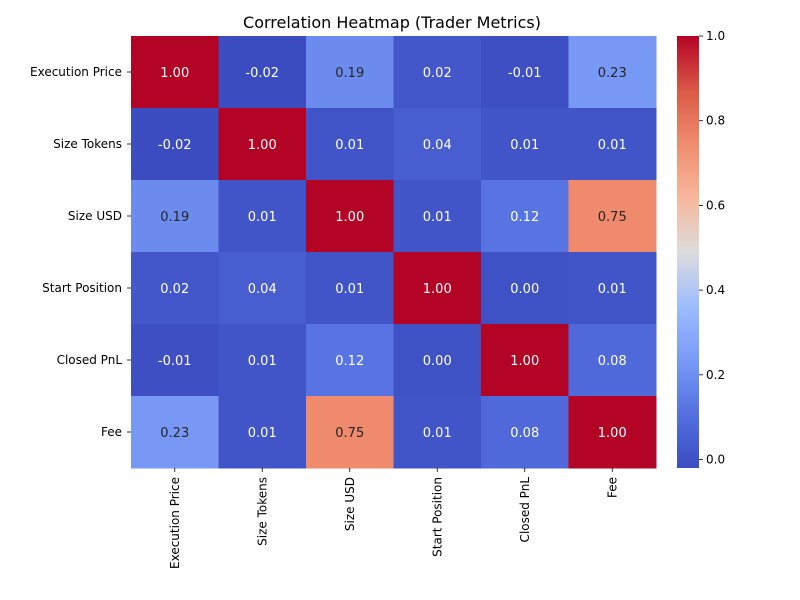 The width and height of the screenshot is (800, 600). I want to click on colorbar-gradient, so click(688, 252).